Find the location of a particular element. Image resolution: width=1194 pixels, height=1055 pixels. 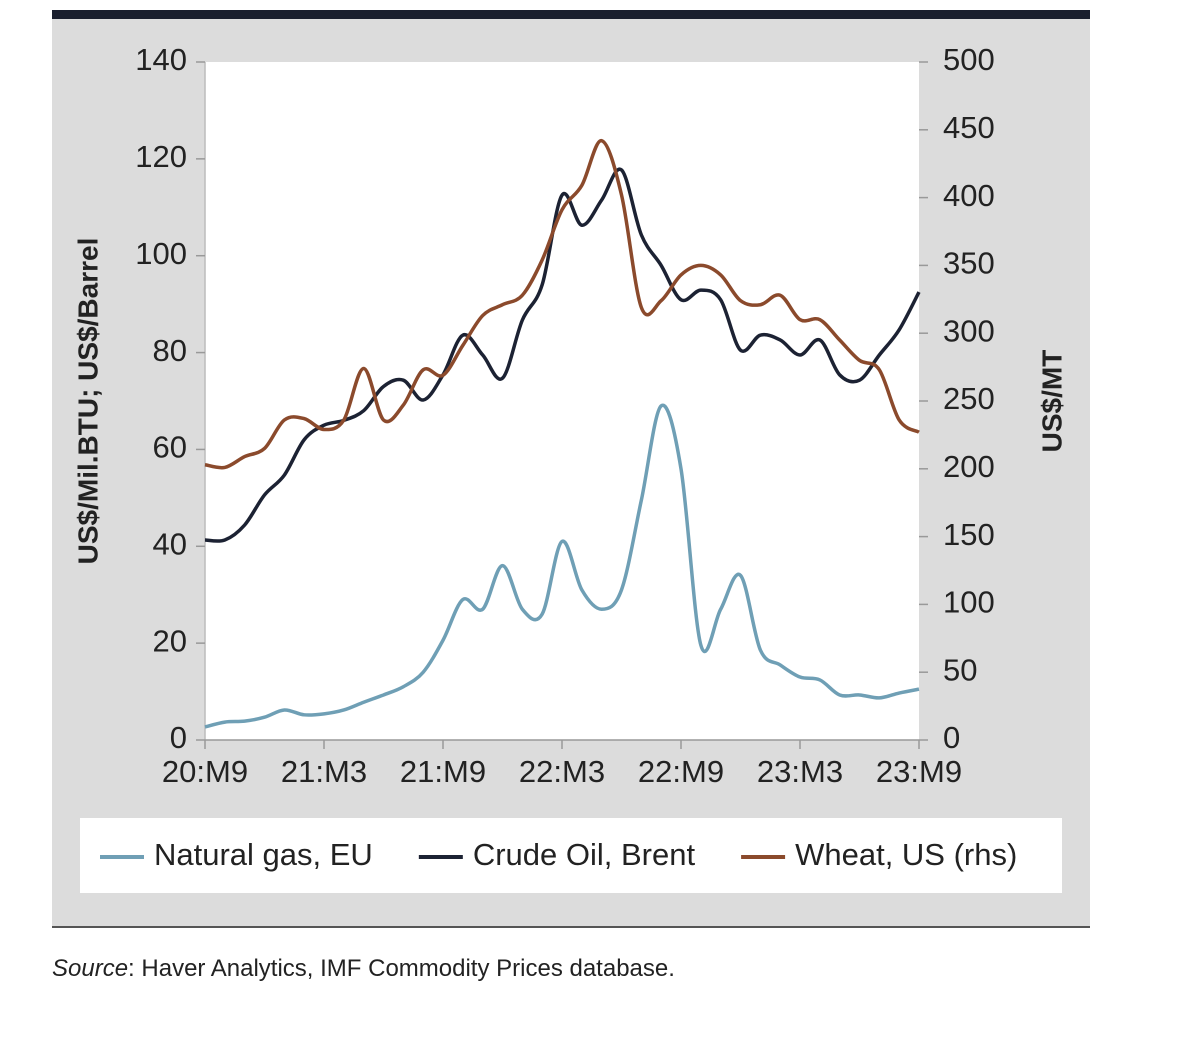

y2-tick-label: 50 is located at coordinates (960, 669).